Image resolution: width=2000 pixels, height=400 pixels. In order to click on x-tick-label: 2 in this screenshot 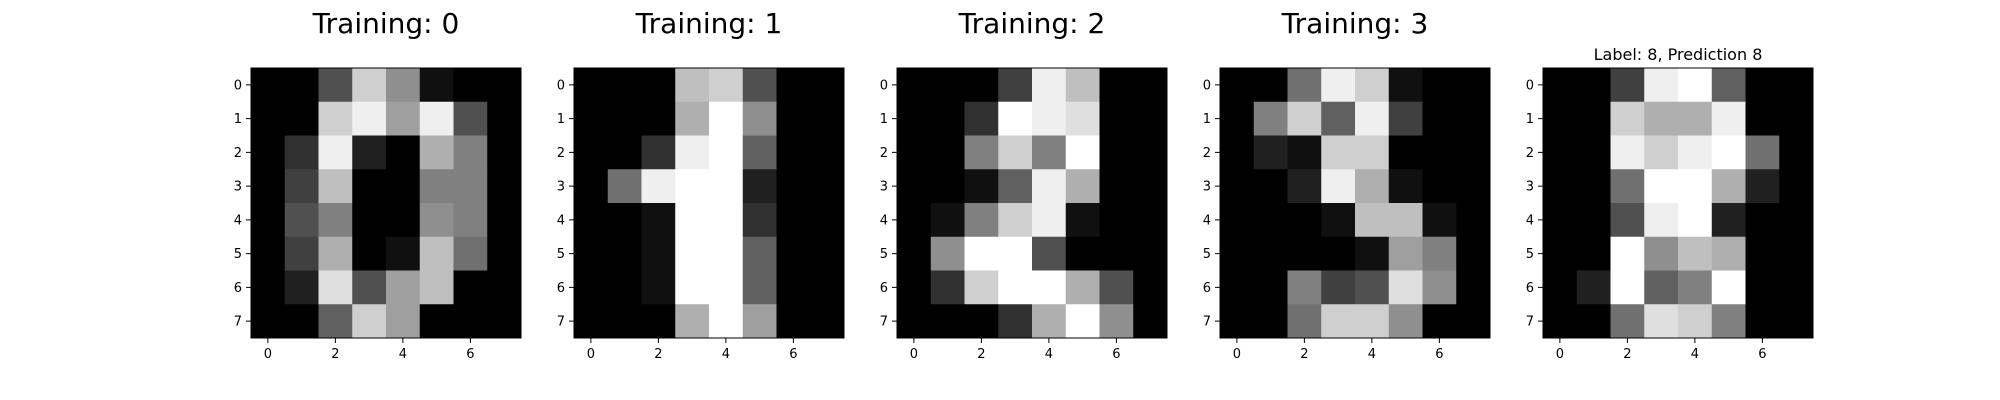, I will do `click(658, 354)`.